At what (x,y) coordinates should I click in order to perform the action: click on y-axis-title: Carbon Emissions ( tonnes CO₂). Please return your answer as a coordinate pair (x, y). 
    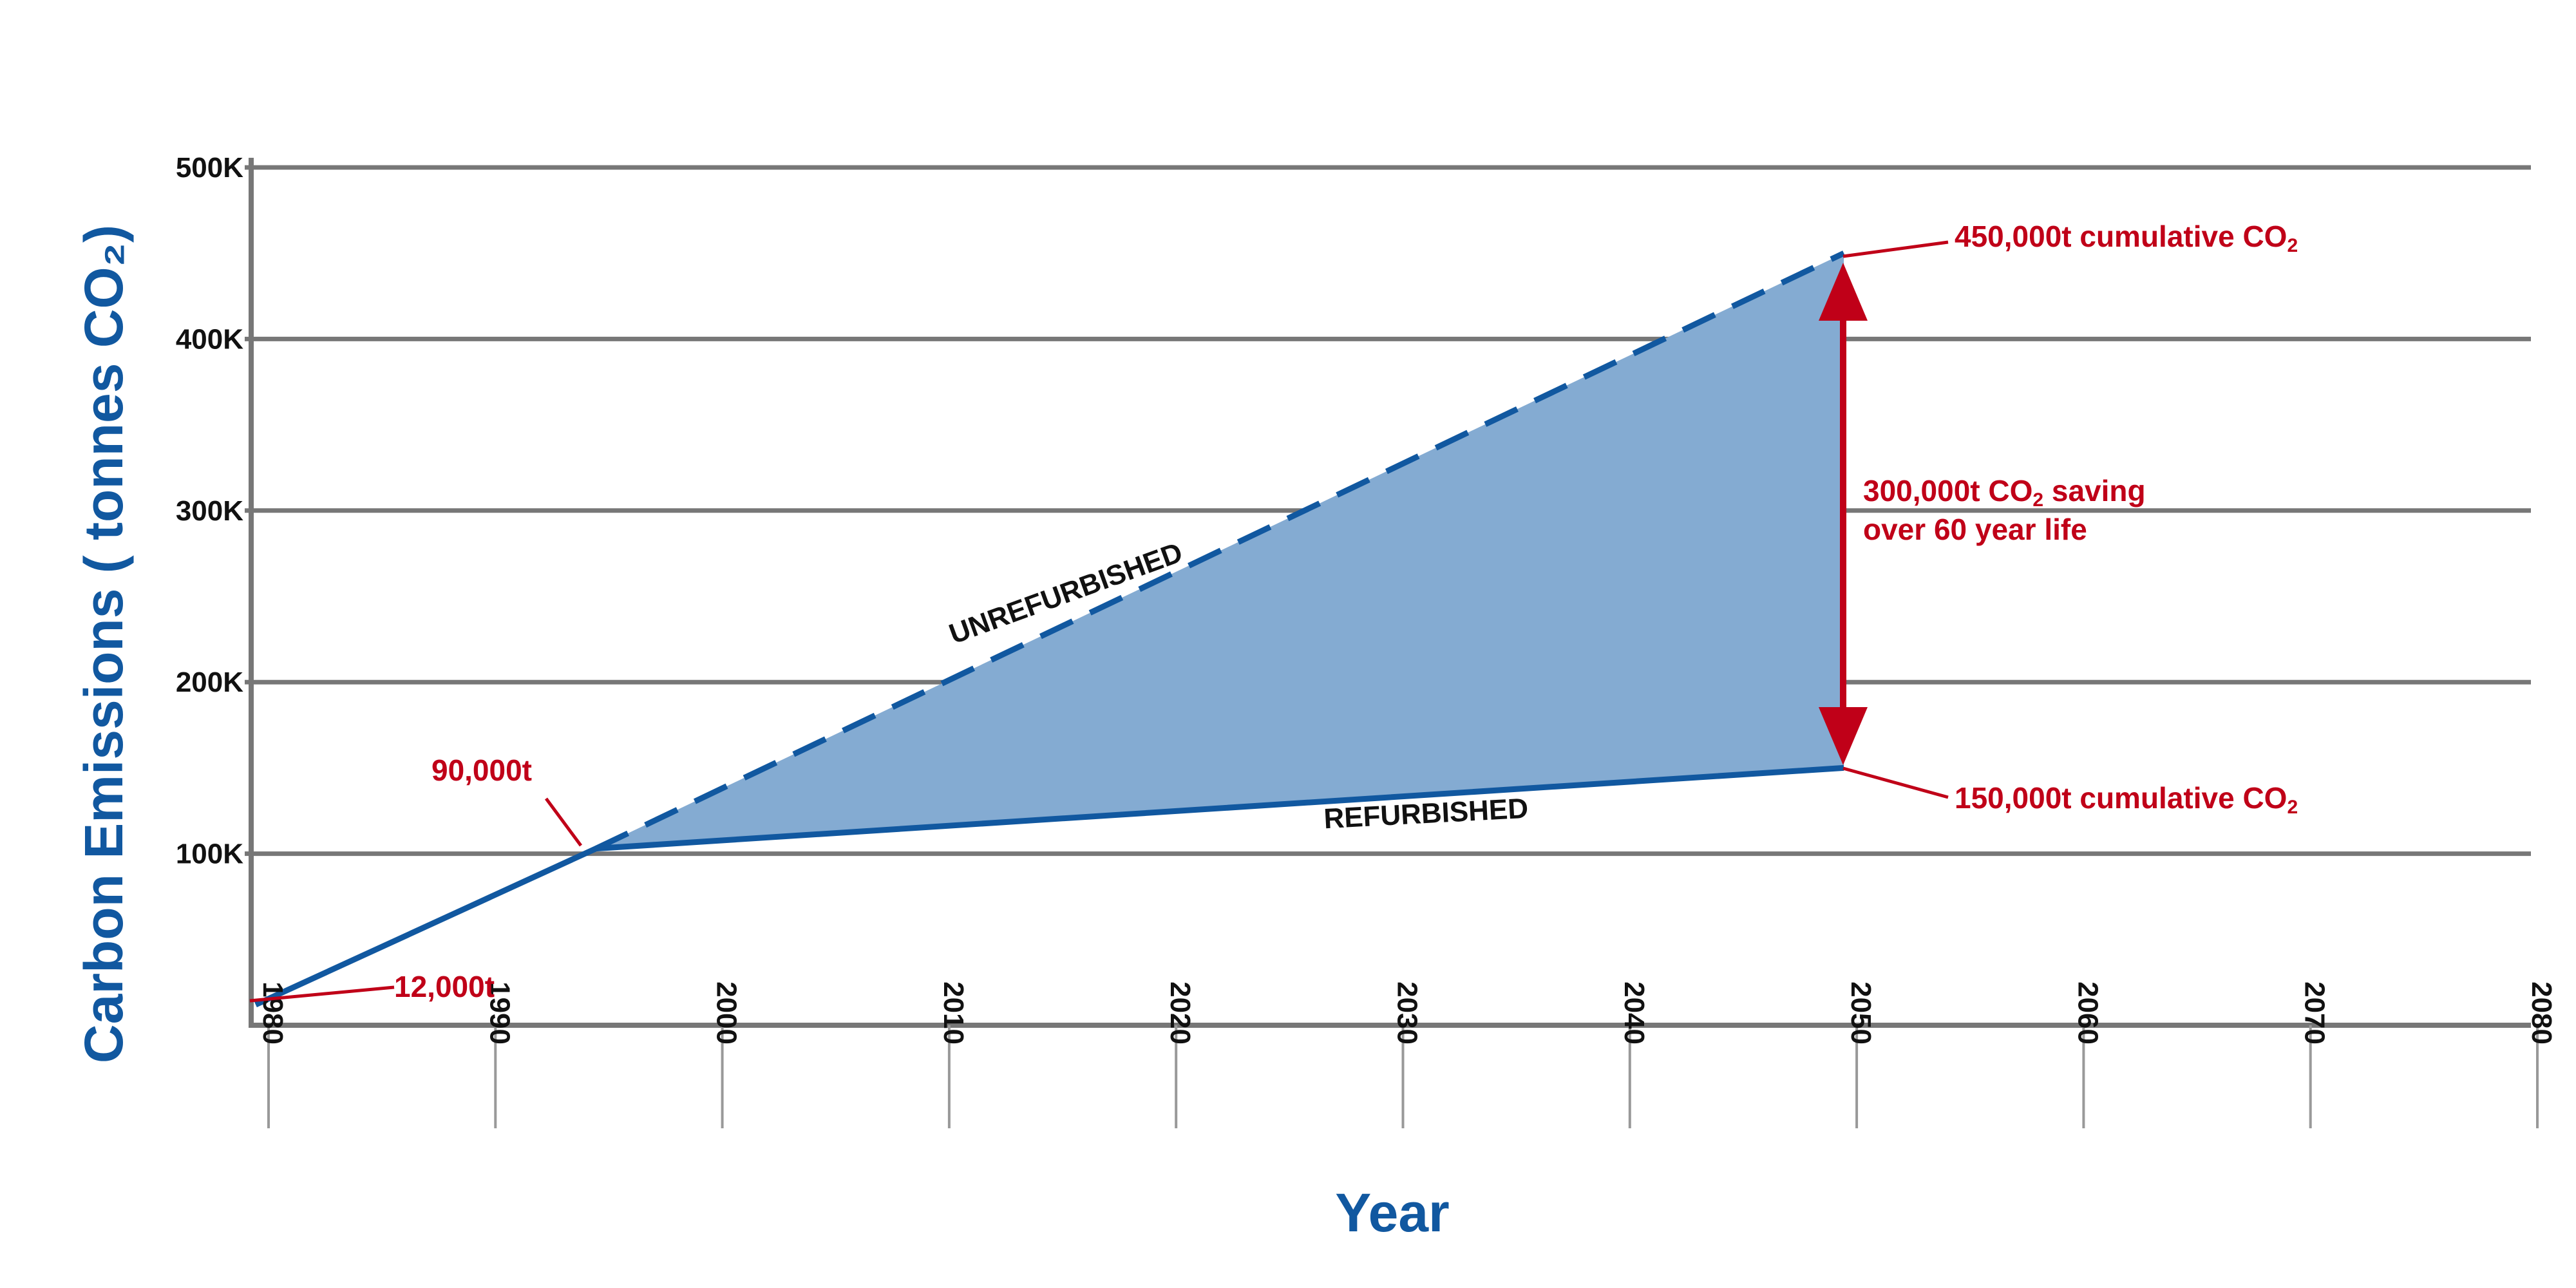
    Looking at the image, I should click on (104, 644).